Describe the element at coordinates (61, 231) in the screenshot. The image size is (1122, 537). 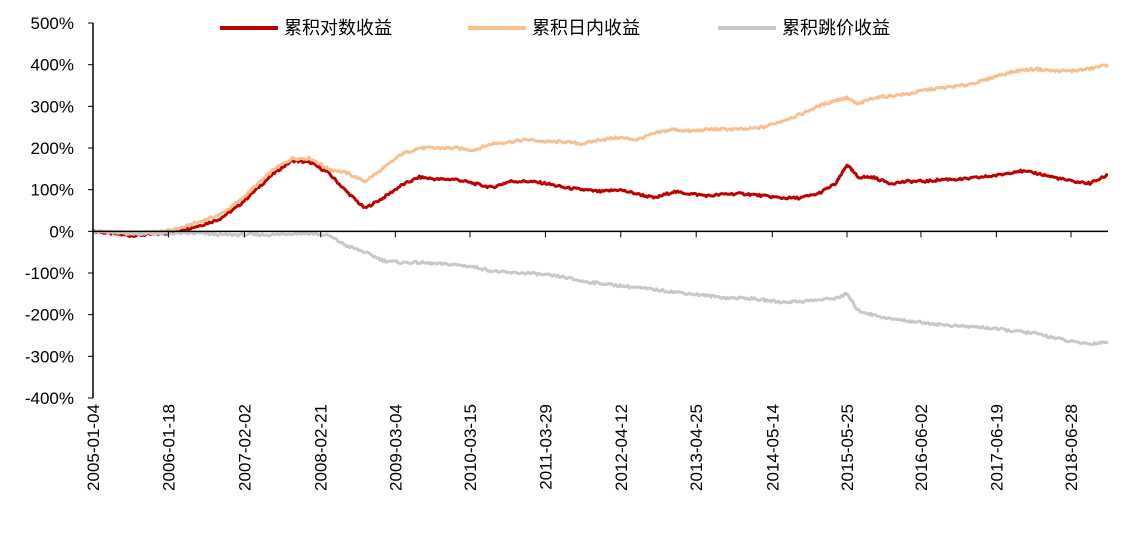
I see `y-tick-label: 0%` at that location.